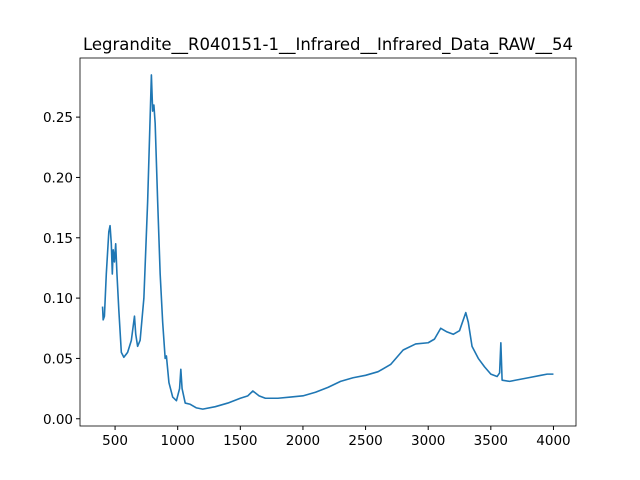 This screenshot has width=640, height=480. I want to click on x-tick-label: 1500, so click(240, 441).